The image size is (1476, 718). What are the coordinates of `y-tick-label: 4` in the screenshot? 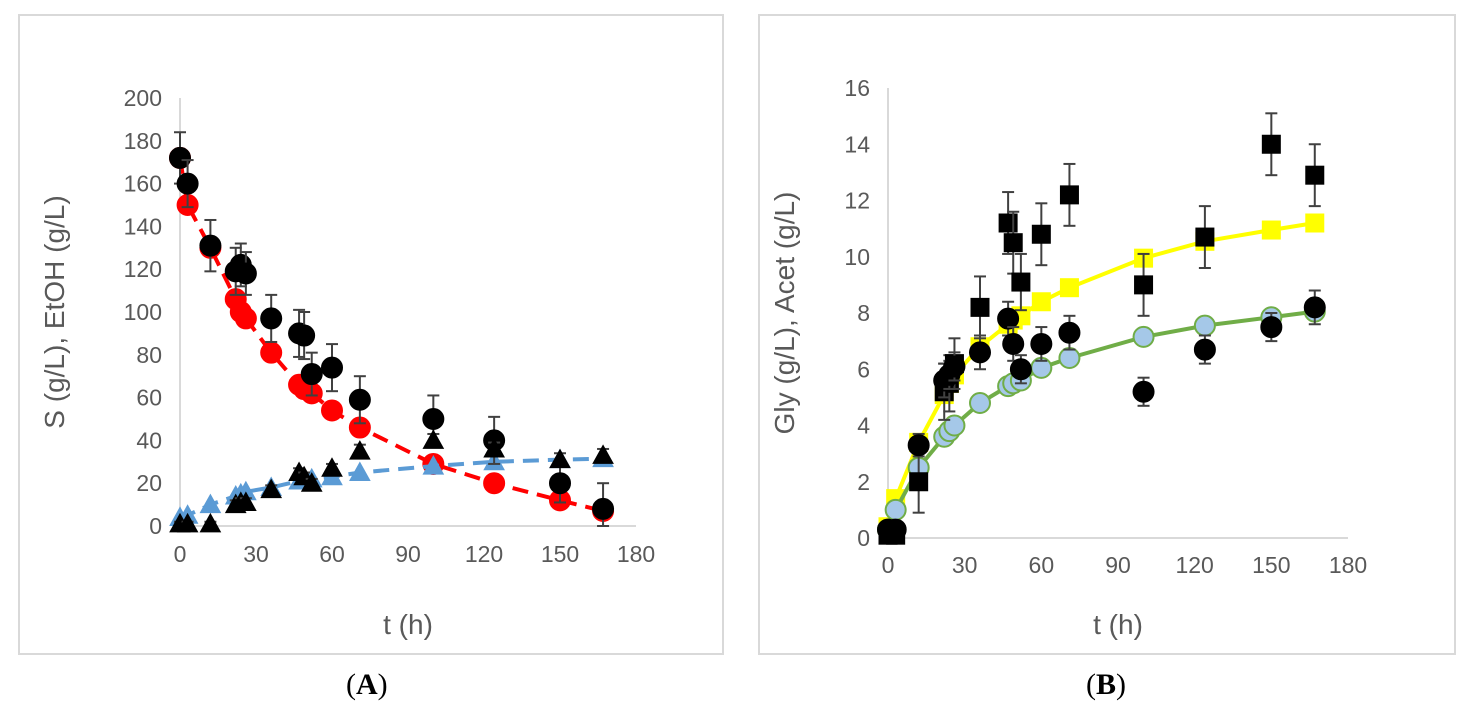 It's located at (863, 426).